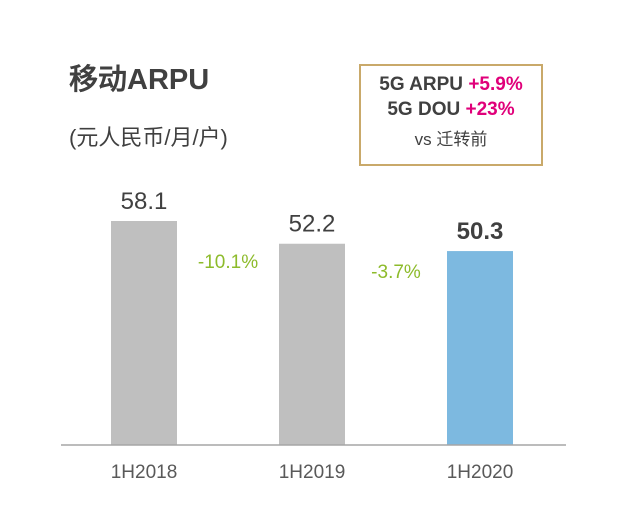 This screenshot has height=516, width=640. I want to click on callout-note: vs 迁转前, so click(451, 139).